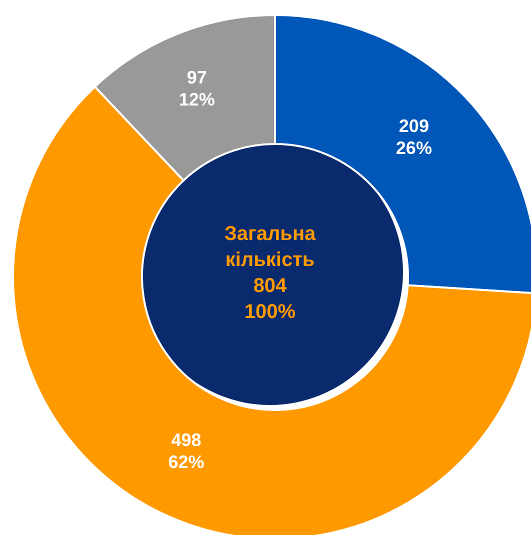  Describe the element at coordinates (270, 312) in the screenshot. I see `text: 100%` at that location.